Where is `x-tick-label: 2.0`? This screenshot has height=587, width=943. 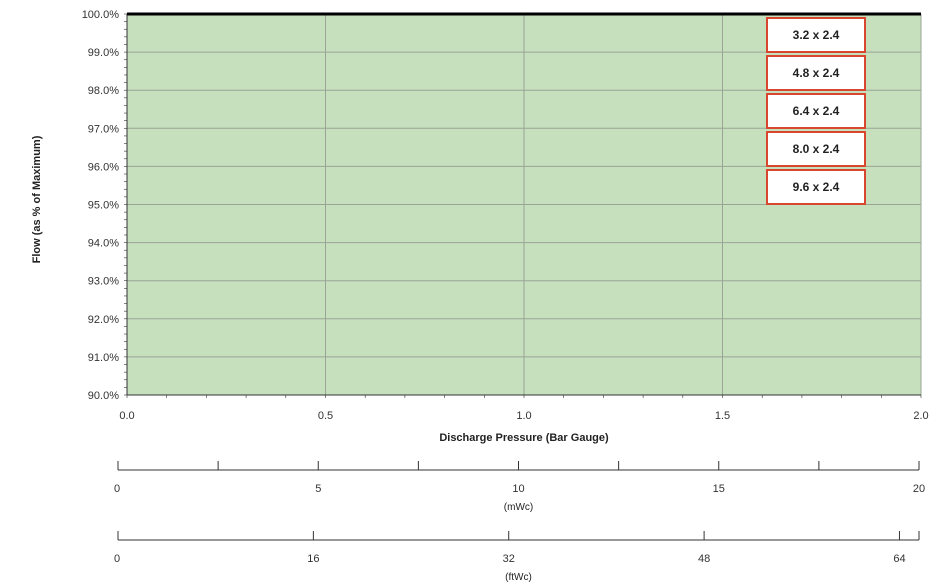
x-tick-label: 2.0 is located at coordinates (920, 416).